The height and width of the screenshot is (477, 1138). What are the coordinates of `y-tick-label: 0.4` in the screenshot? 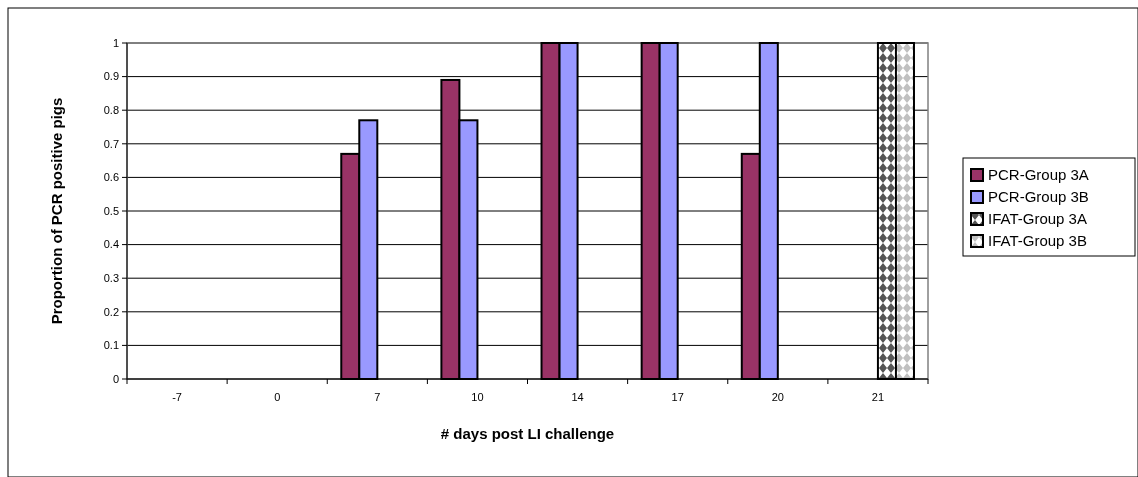 It's located at (111, 244).